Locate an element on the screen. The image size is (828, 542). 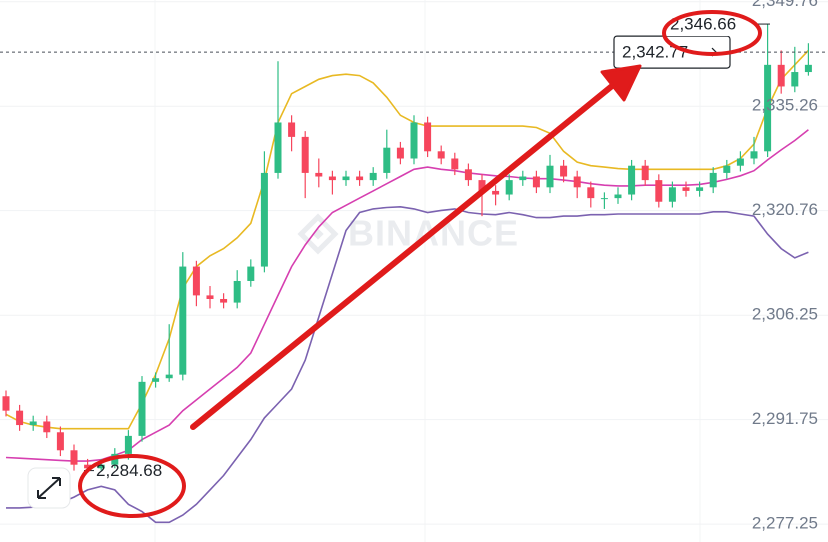
high-annotation-label: 2,346.66 is located at coordinates (703, 24).